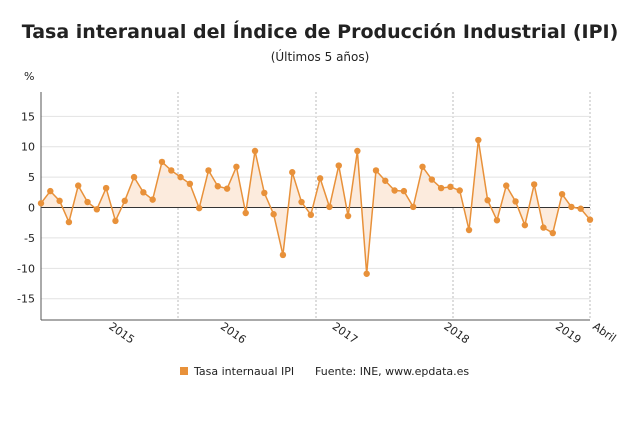 This screenshot has height=431, width=640. What do you see at coordinates (28, 116) in the screenshot?
I see `y-tick-label: 15` at bounding box center [28, 116].